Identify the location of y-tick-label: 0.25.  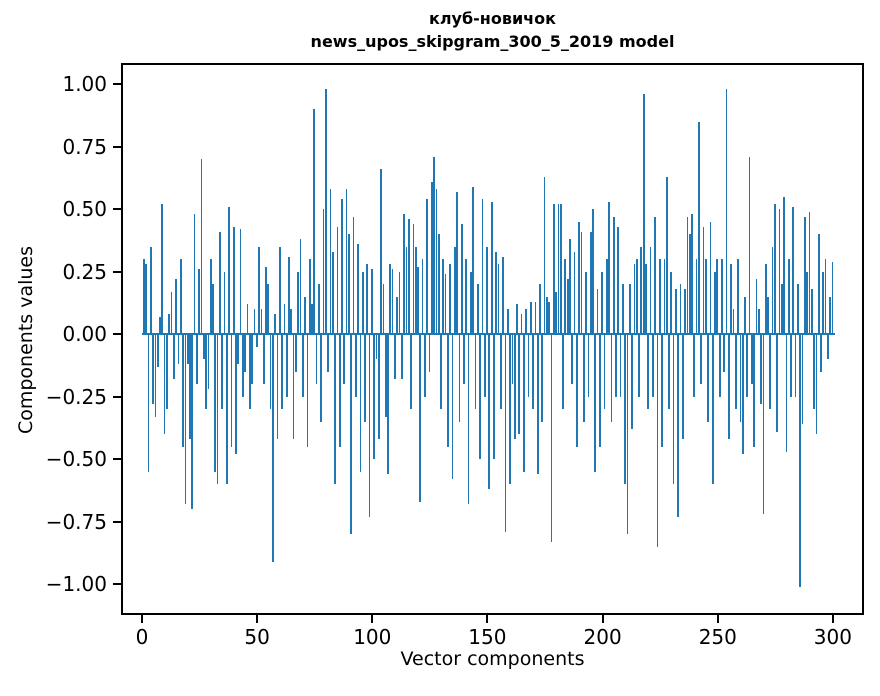
(84, 271).